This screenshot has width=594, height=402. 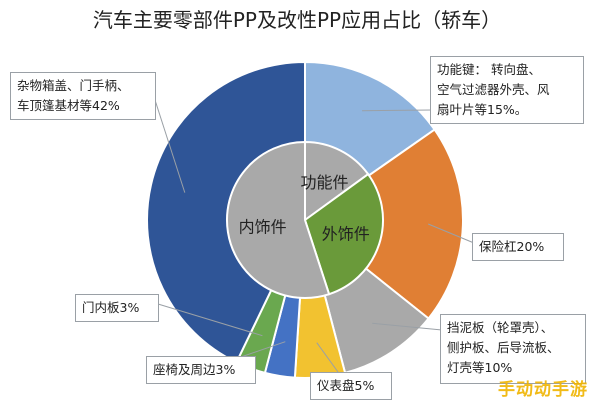 I want to click on callout-dashboard-text: 仪表盘5%, so click(x=346, y=385).